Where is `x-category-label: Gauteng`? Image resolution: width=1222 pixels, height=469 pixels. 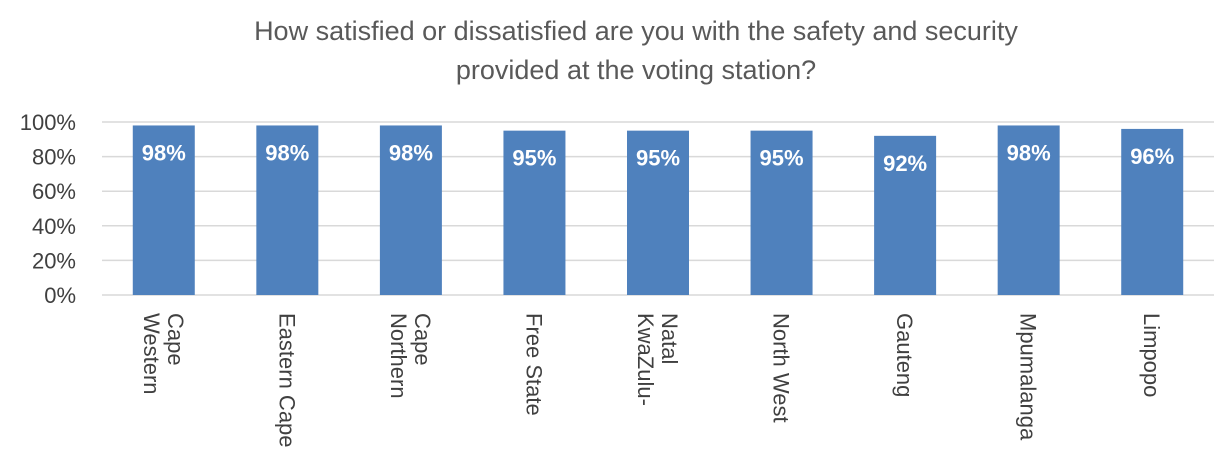
x-category-label: Gauteng is located at coordinates (904, 355).